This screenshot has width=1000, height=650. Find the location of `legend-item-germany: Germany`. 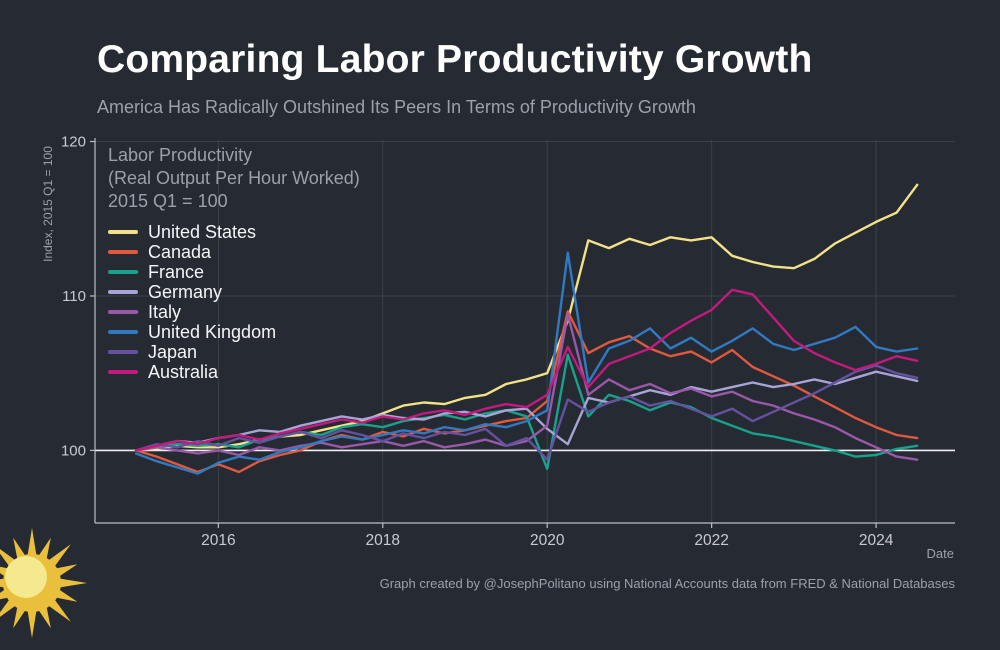

legend-item-germany: Germany is located at coordinates (234, 292).